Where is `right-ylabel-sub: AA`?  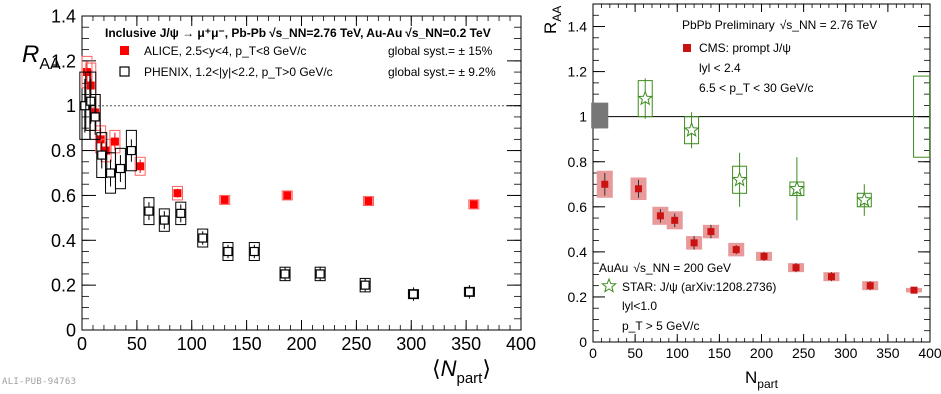
right-ylabel-sub: AA is located at coordinates (557, 14).